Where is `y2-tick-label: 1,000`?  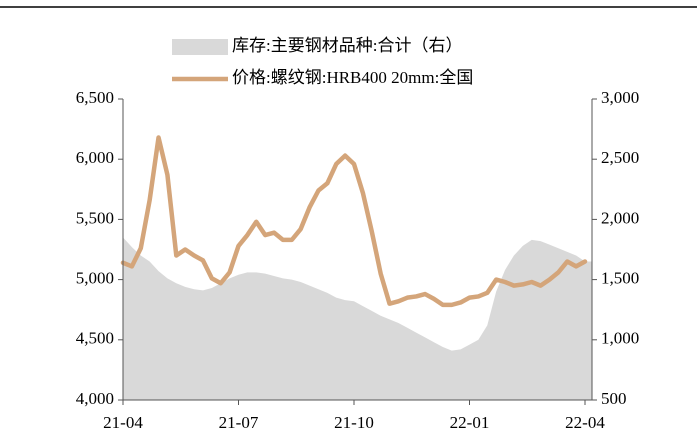
y2-tick-label: 1,000 is located at coordinates (620, 338).